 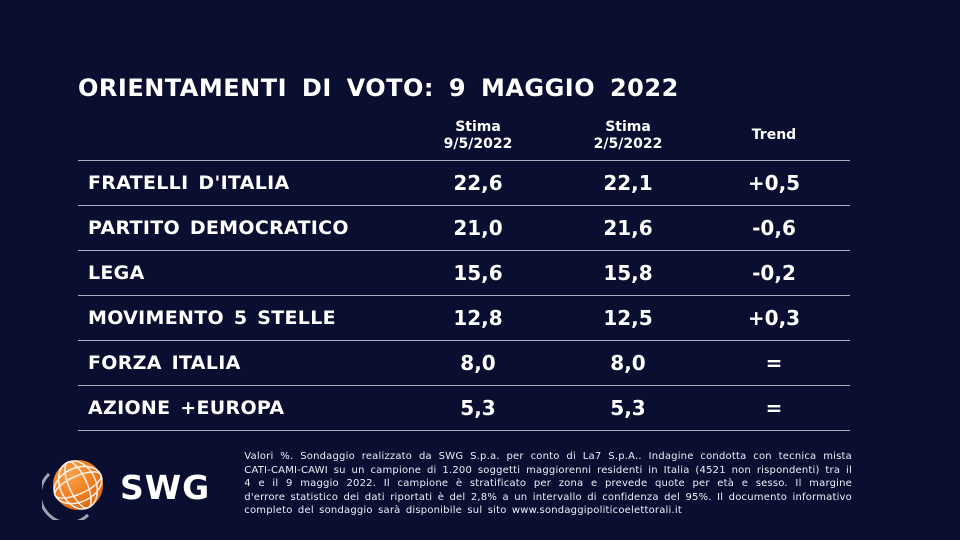 What do you see at coordinates (478, 228) in the screenshot?
I see `stima-current-value: 21,0` at bounding box center [478, 228].